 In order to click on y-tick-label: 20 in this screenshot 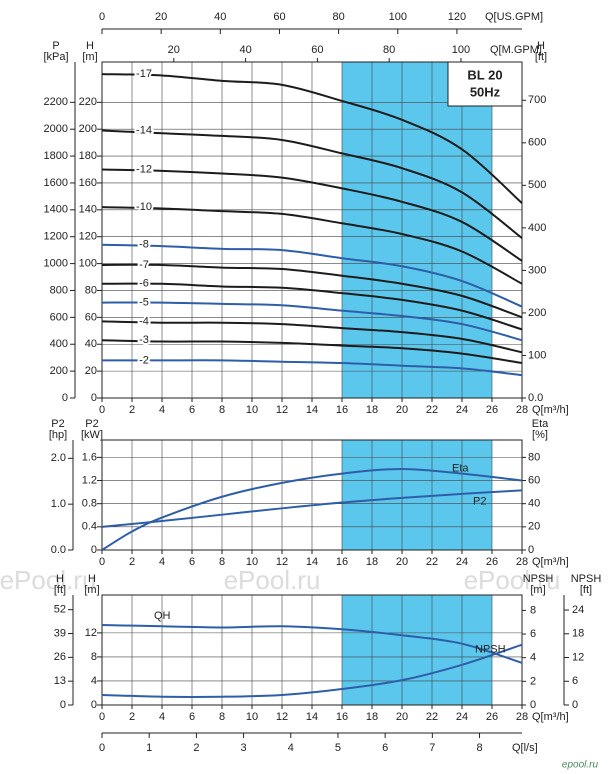, I will do `click(91, 371)`.